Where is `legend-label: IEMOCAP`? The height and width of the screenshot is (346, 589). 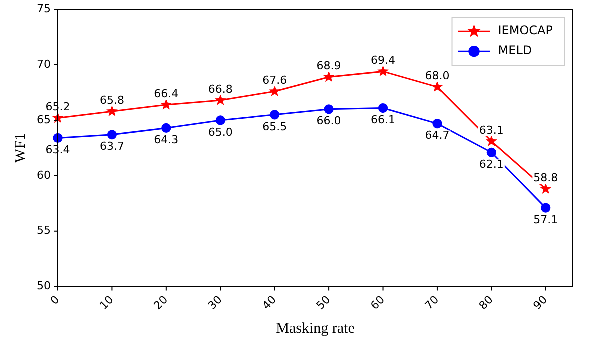
legend-label: IEMOCAP is located at coordinates (526, 31).